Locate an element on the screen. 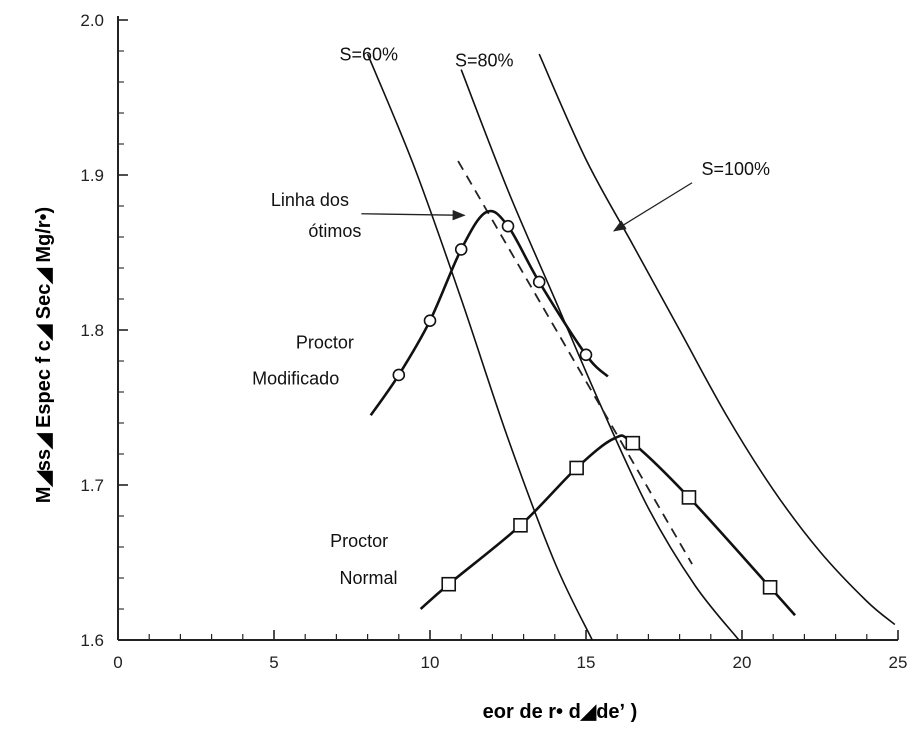  y-axis-label: M◢ss◢ Espec f c◢ Sec◢ Mg/r•) is located at coordinates (44, 355).